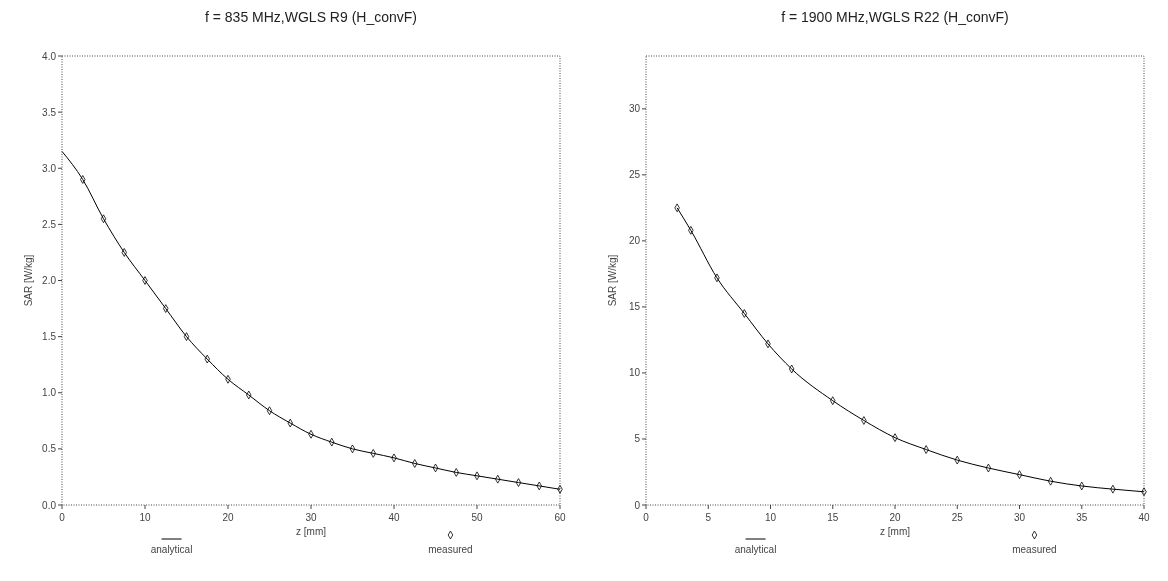  Describe the element at coordinates (957, 517) in the screenshot. I see `x-tick-label: 25` at that location.